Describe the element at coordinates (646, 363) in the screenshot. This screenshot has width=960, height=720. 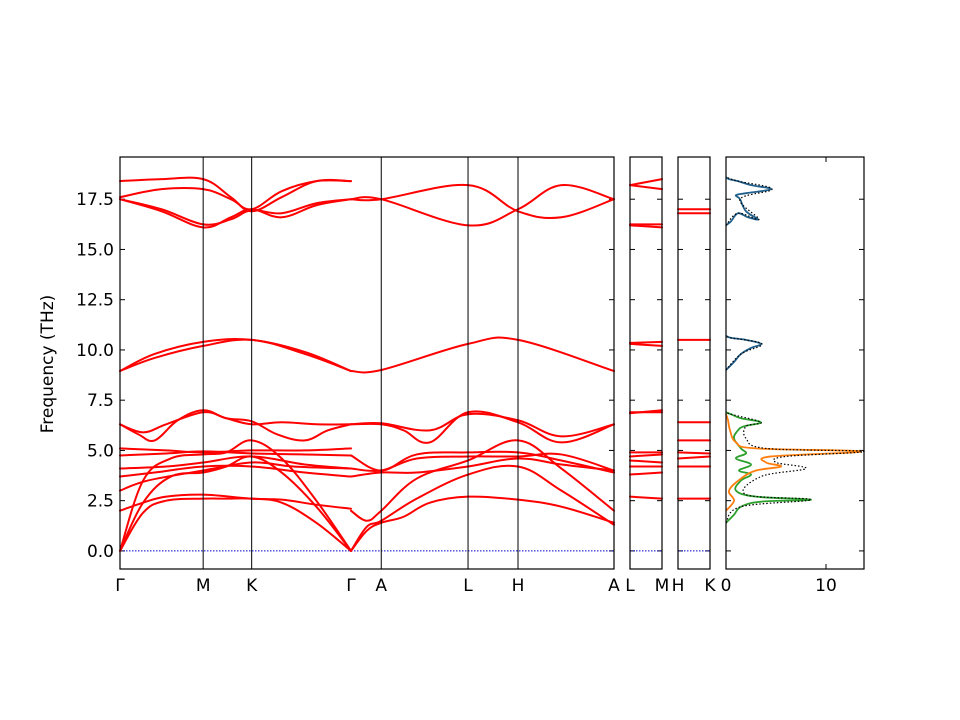
I see `panel1-frame` at that location.